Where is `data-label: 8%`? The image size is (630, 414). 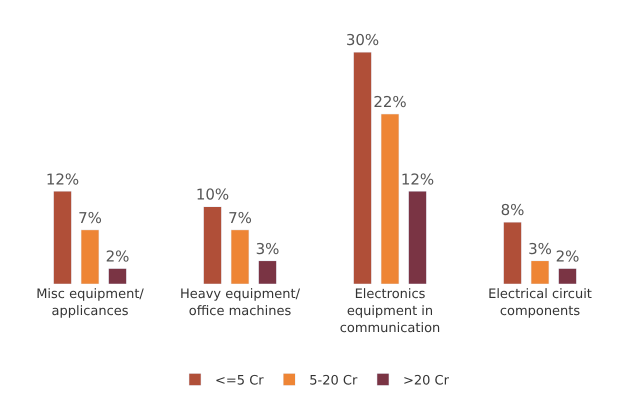
data-label: 8% is located at coordinates (512, 210).